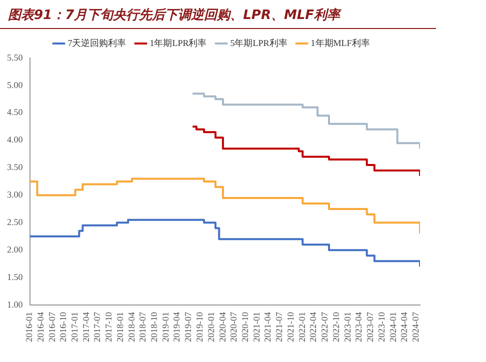 The width and height of the screenshot is (486, 362). I want to click on x-tick-label: 2021-01, so click(257, 327).